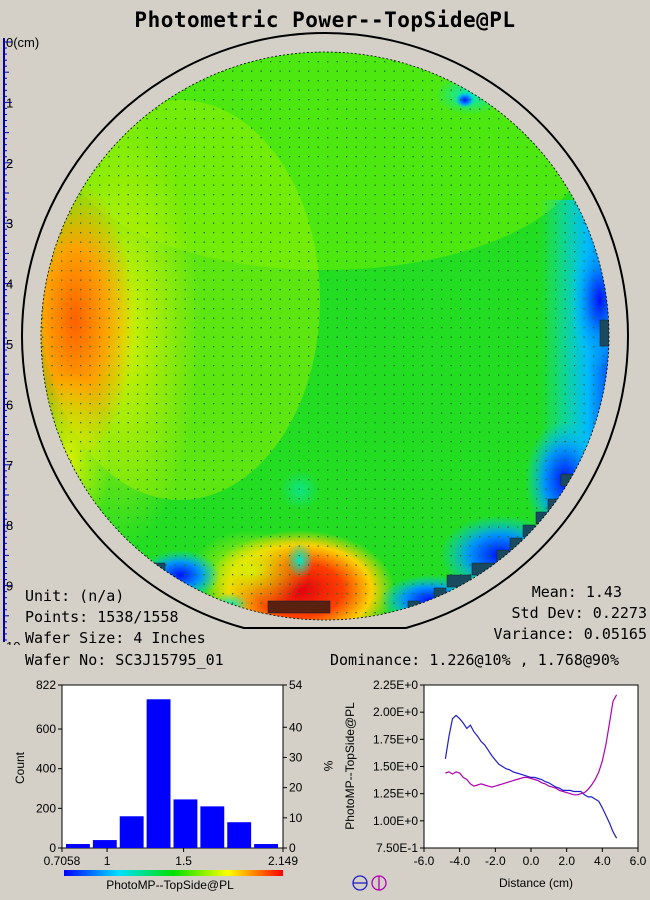 This screenshot has width=650, height=900. I want to click on ruler-label: 1, so click(9, 102).